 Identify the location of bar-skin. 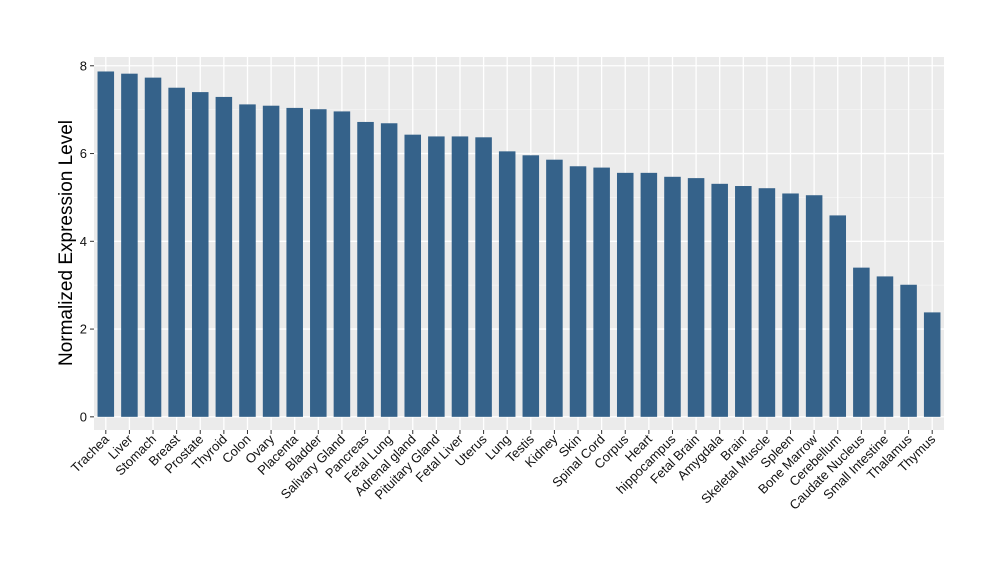
(578, 291).